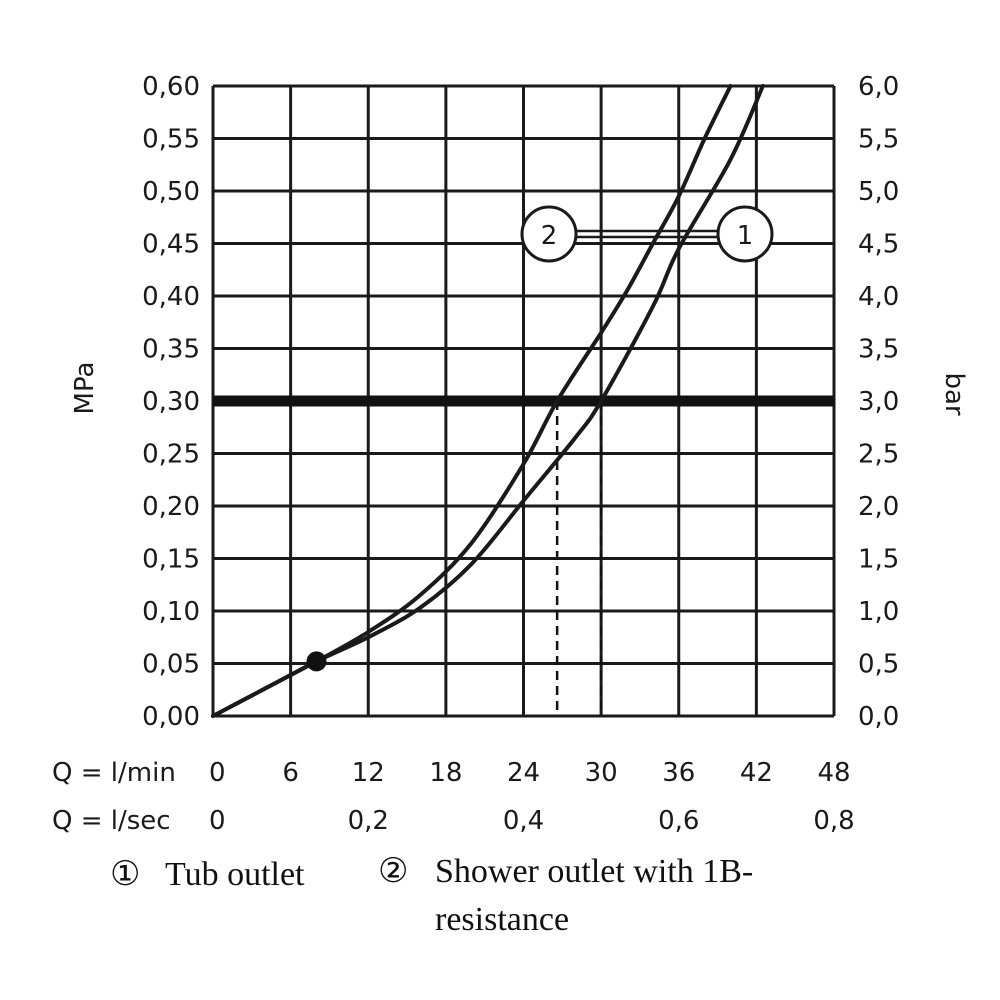 This screenshot has height=1000, width=1000. Describe the element at coordinates (290, 773) in the screenshot. I see `x-min-tick-label: 6` at that location.